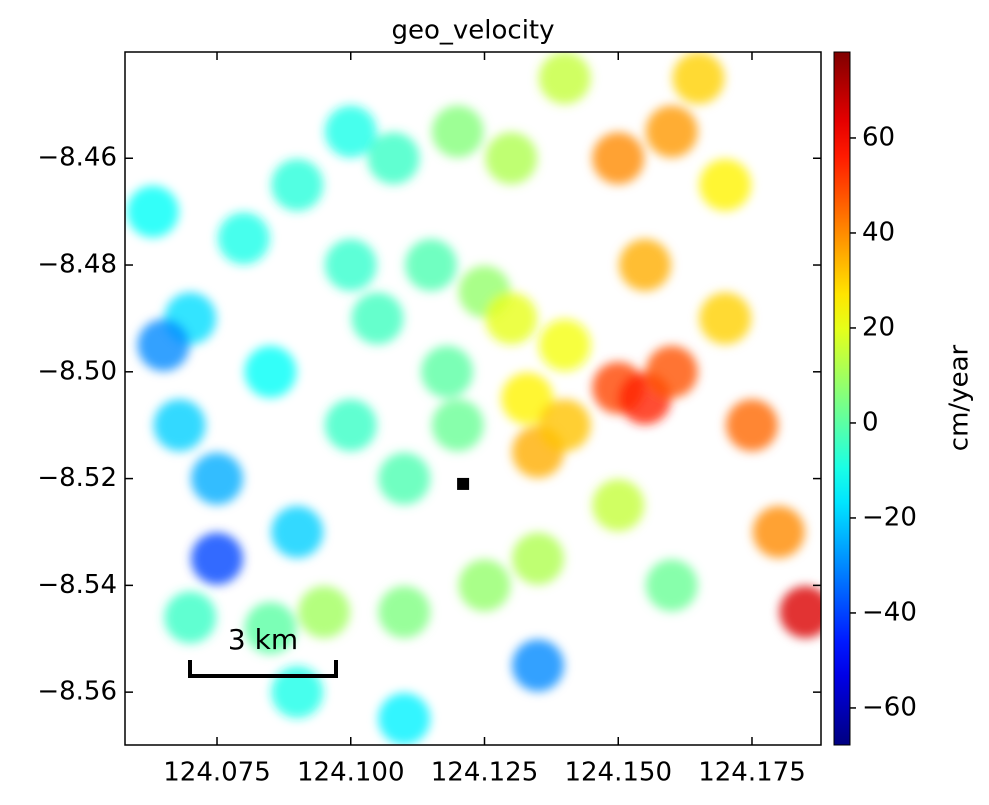 This screenshot has width=989, height=805. I want to click on x-tick-label: 124.100, so click(351, 773).